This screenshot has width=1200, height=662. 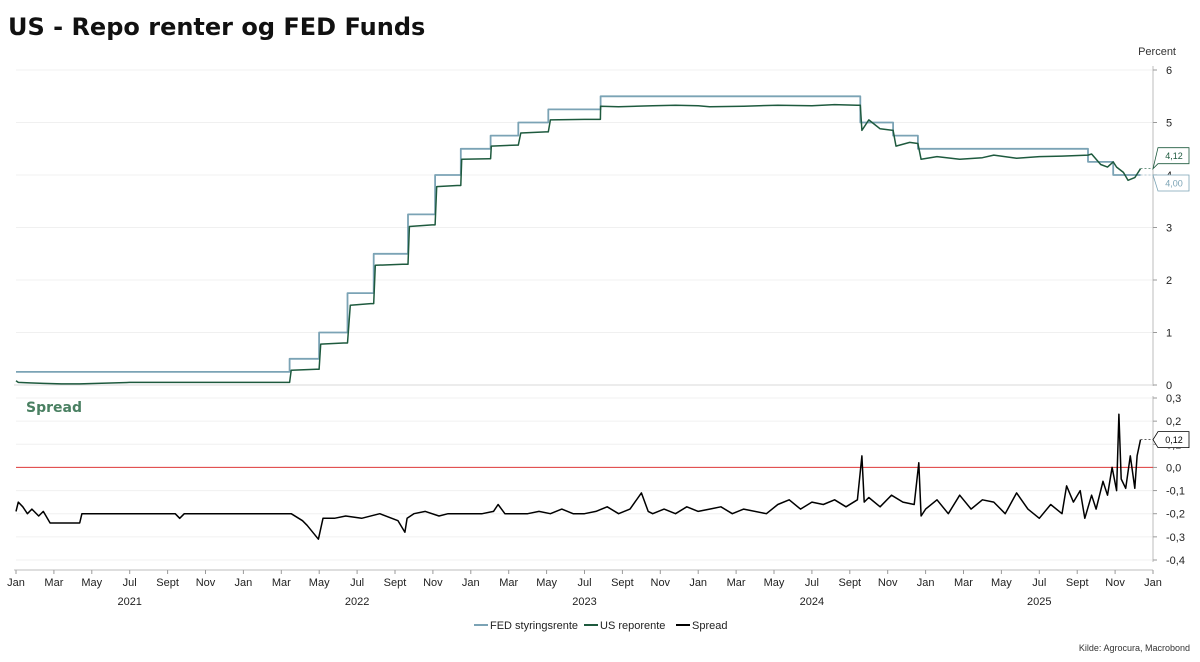 I want to click on rates-y-tick-label: 1, so click(x=1169, y=334).